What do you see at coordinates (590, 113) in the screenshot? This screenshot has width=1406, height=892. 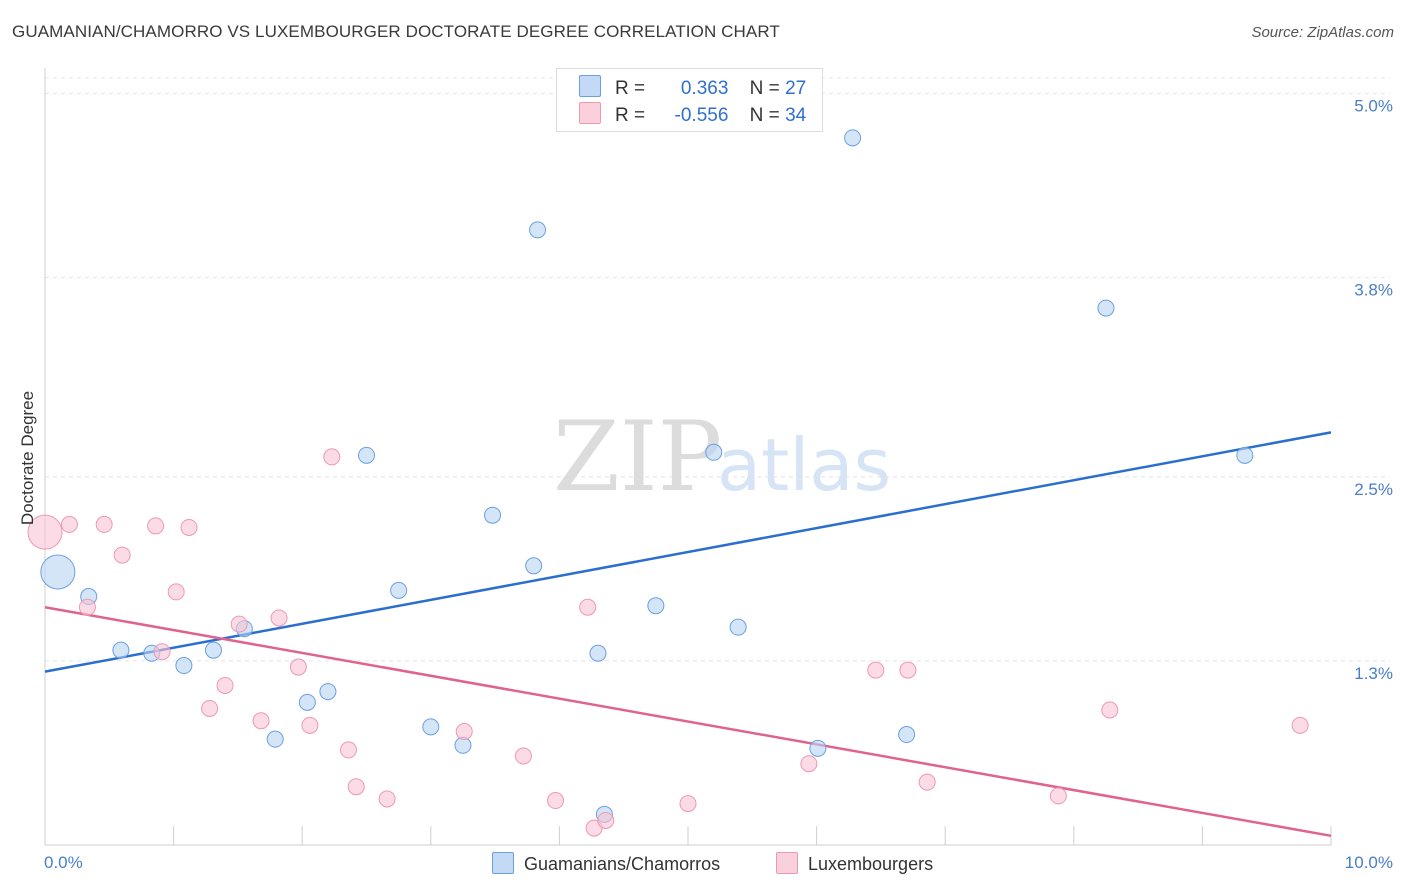 I see `legend-swatch-pink` at bounding box center [590, 113].